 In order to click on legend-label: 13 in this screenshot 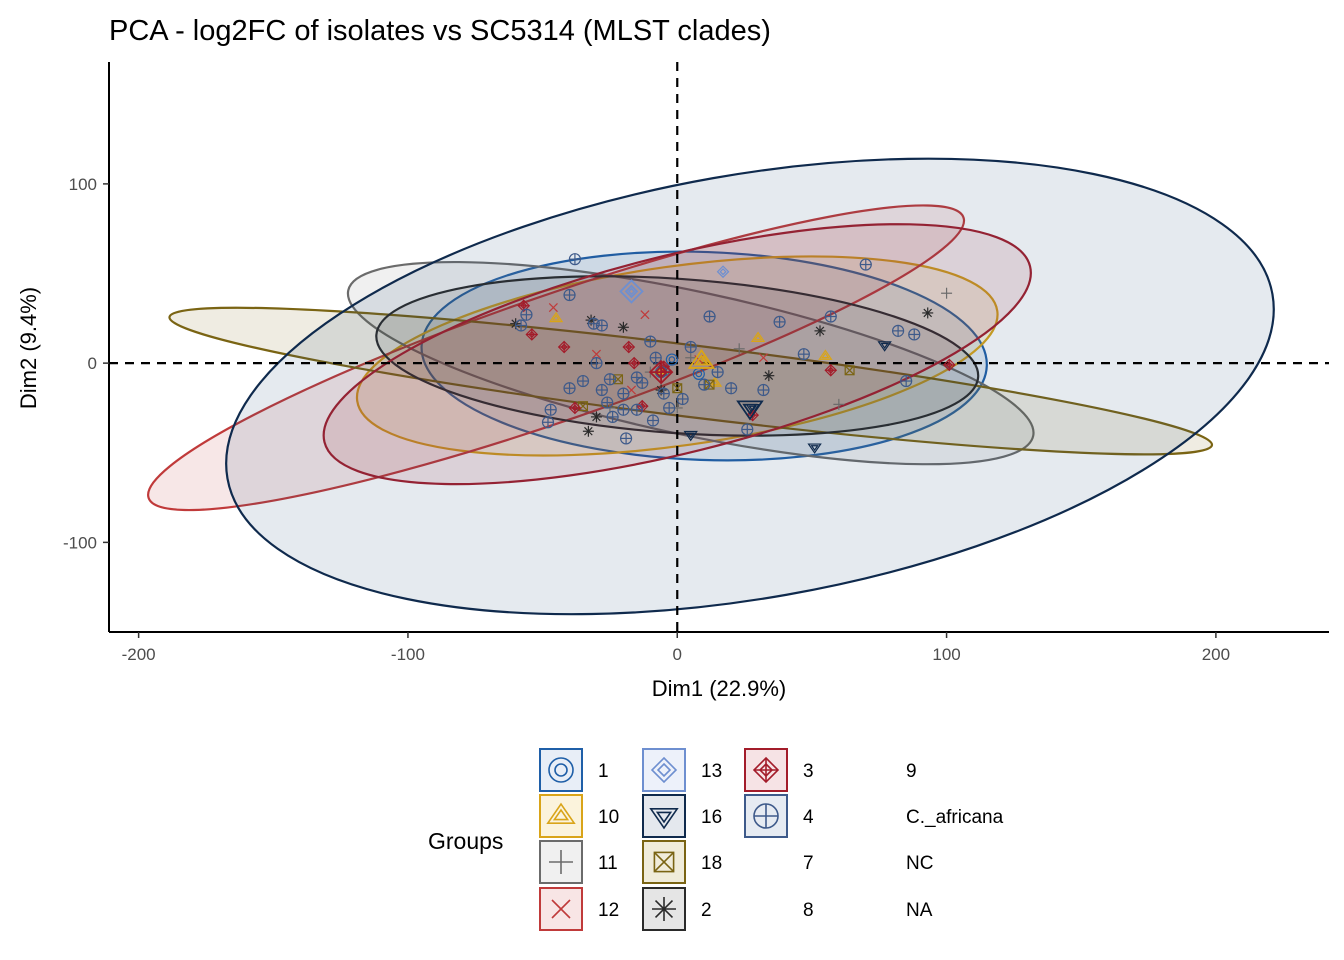, I will do `click(711, 771)`.